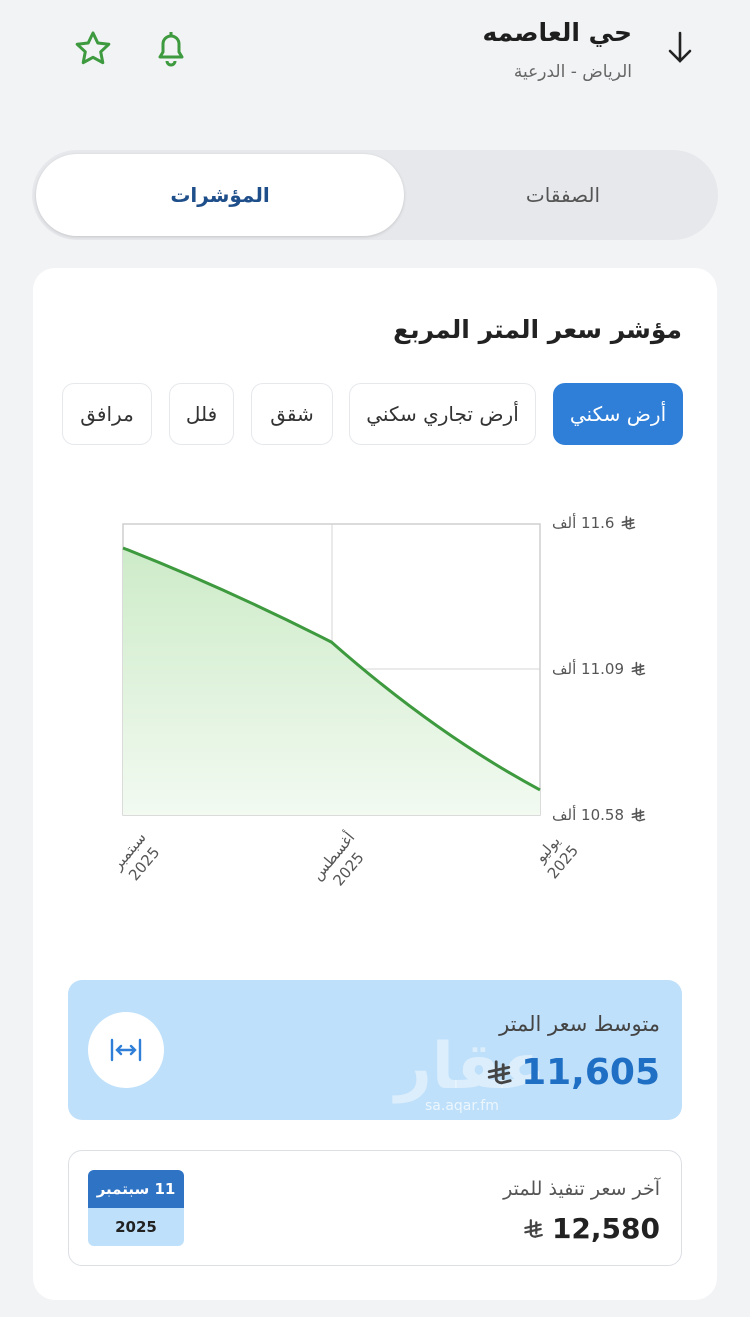 The width and height of the screenshot is (750, 1317). What do you see at coordinates (462, 1106) in the screenshot?
I see `watermark-url: sa.aqar.fm` at bounding box center [462, 1106].